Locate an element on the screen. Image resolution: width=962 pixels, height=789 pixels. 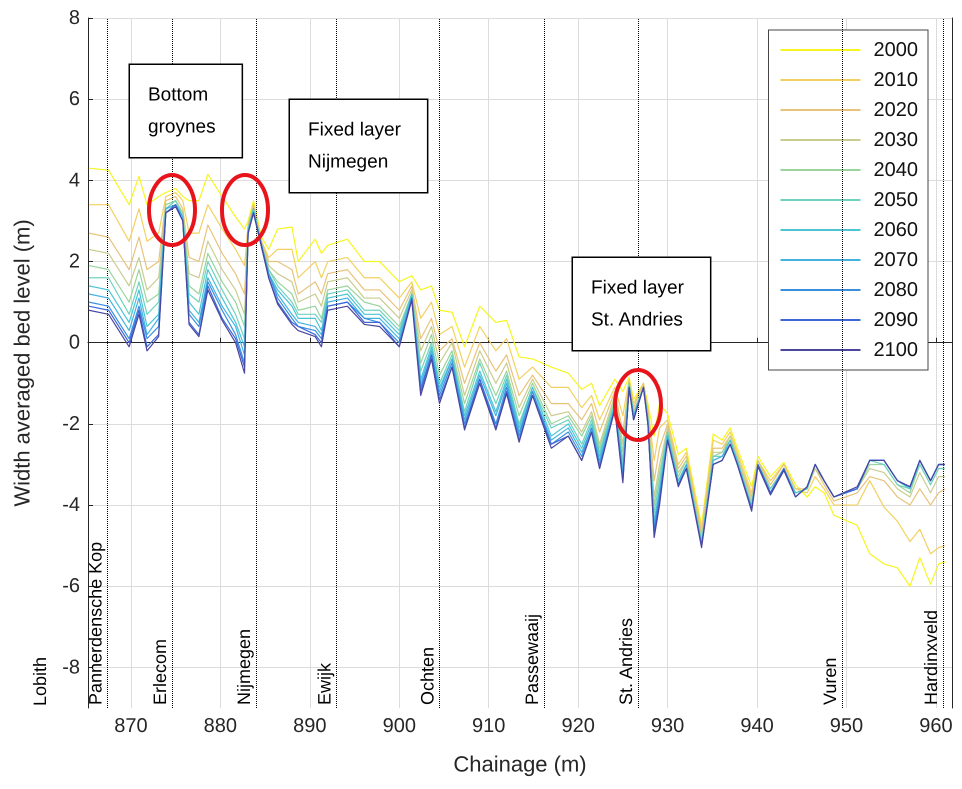
text: Lobith is located at coordinates (40, 681).